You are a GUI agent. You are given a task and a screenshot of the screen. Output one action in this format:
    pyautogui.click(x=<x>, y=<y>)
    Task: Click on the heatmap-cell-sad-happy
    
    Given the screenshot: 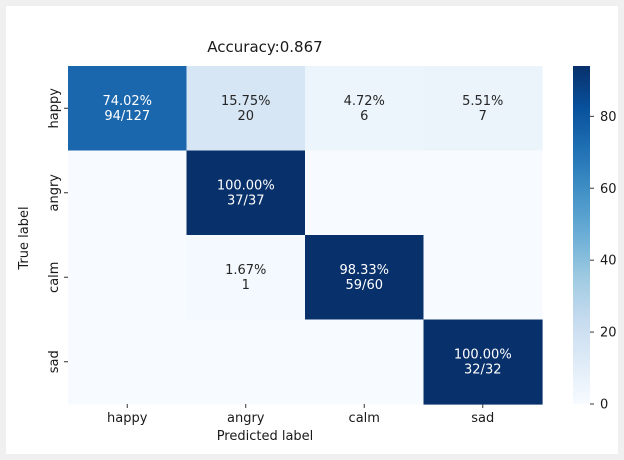 What is the action you would take?
    pyautogui.click(x=128, y=362)
    